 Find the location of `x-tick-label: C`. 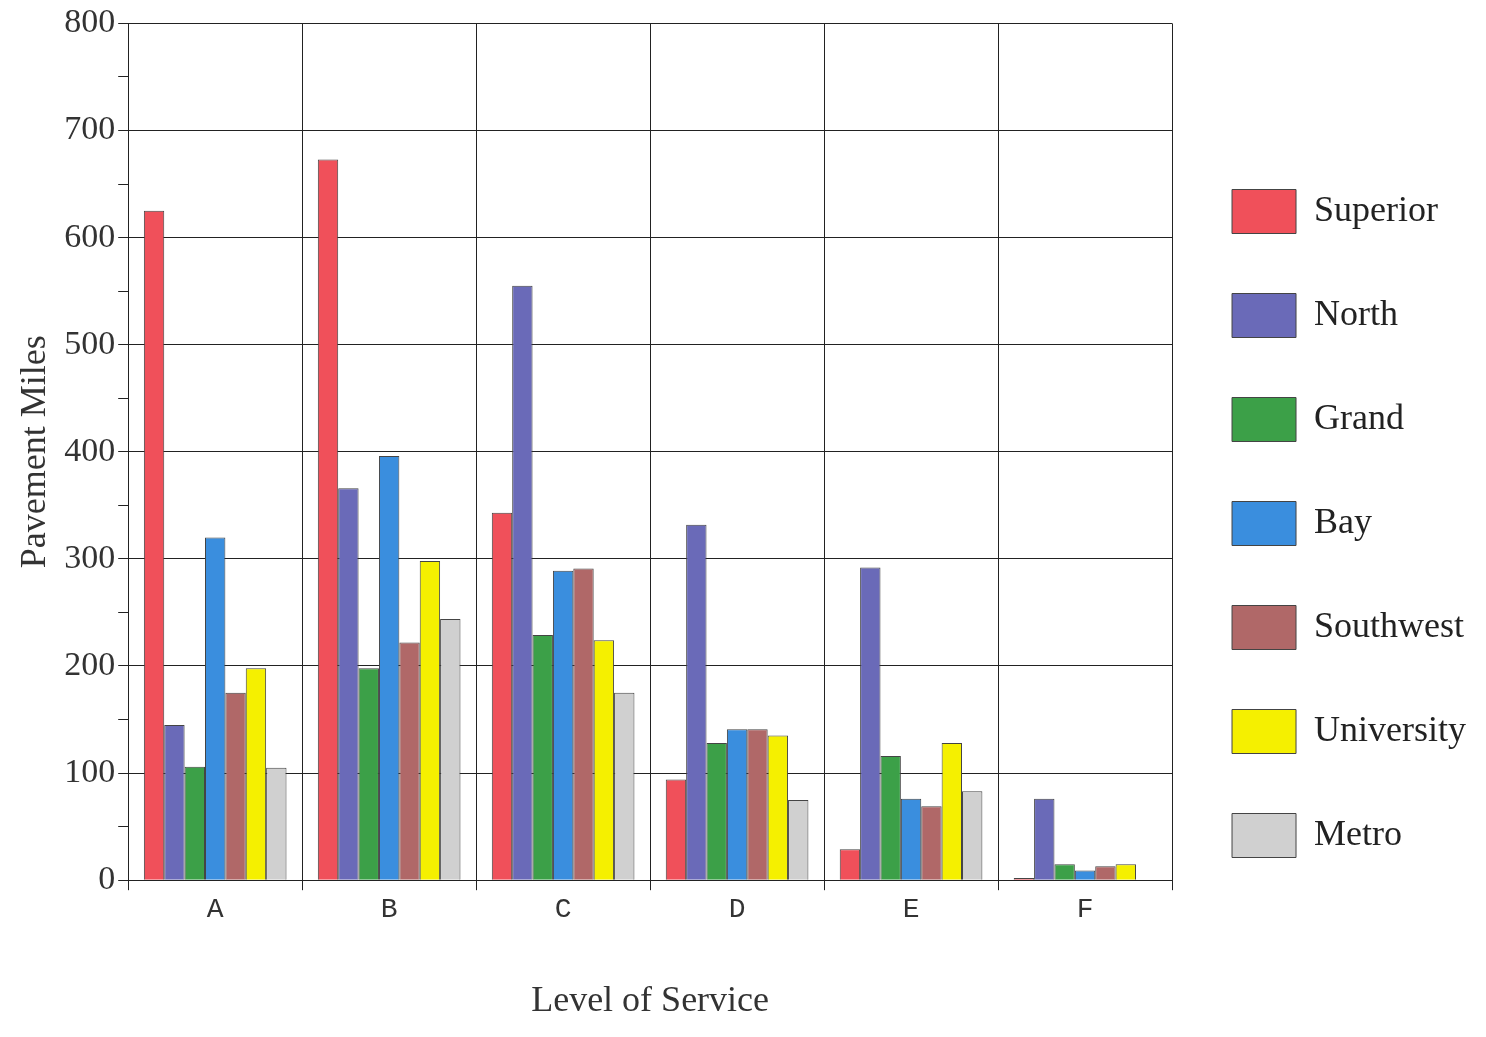

x-tick-label: C is located at coordinates (563, 910).